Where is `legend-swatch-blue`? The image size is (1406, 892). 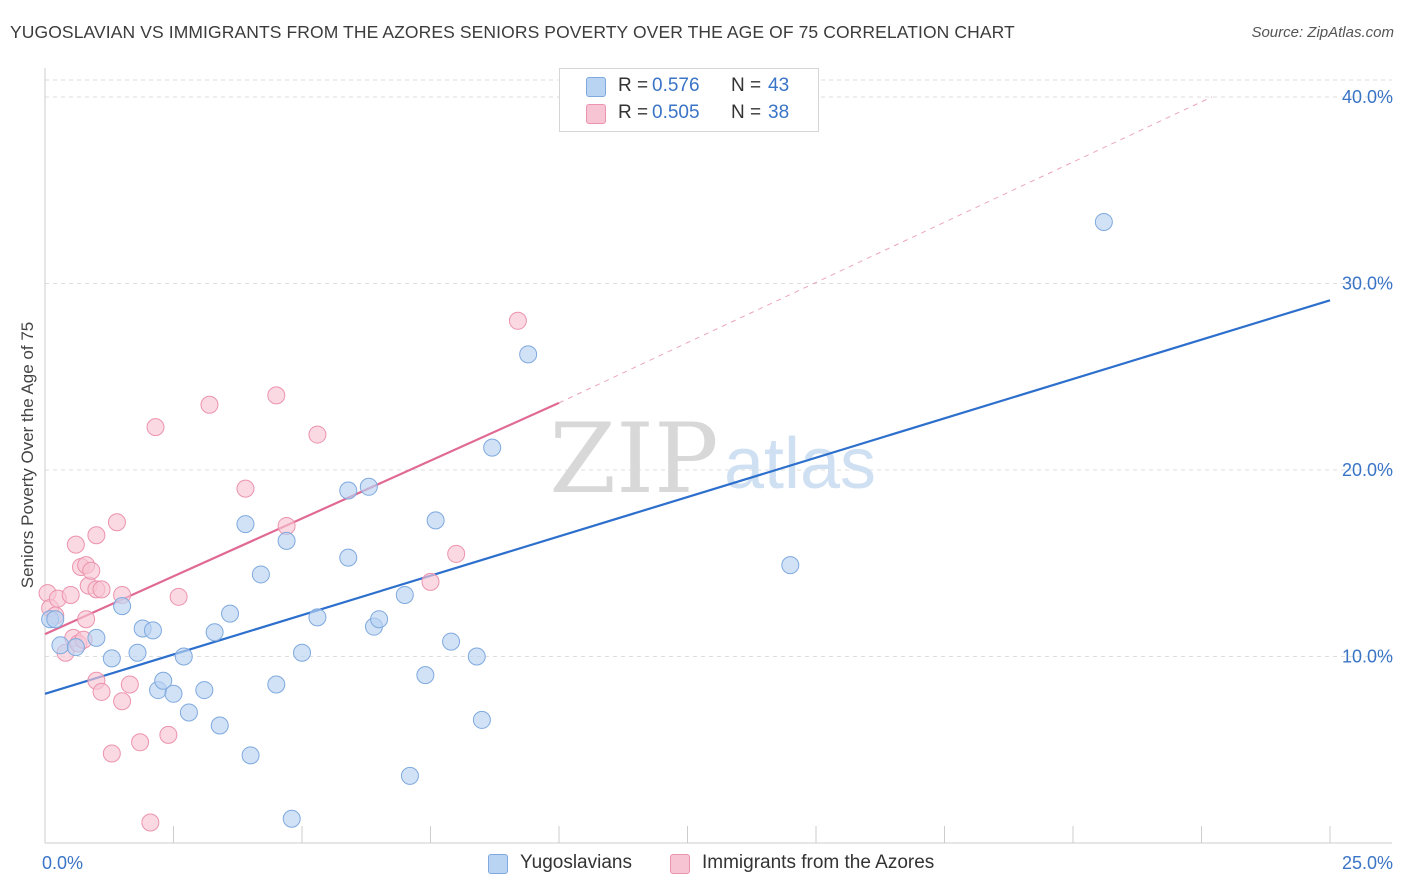
legend-swatch-blue is located at coordinates (596, 87).